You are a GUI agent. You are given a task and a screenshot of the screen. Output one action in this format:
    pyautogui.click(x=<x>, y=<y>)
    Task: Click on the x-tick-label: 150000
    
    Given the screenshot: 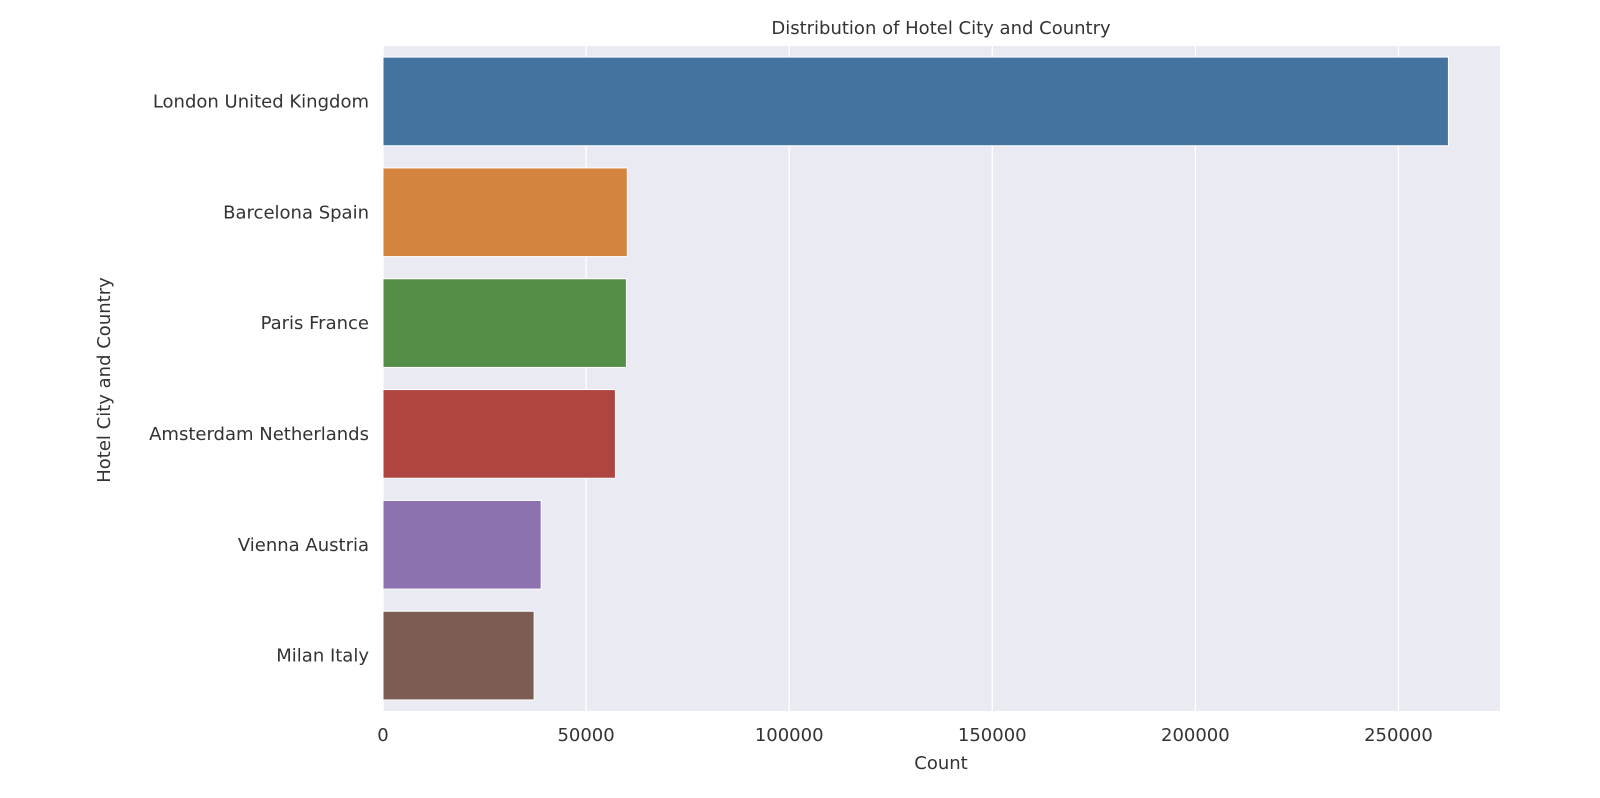 What is the action you would take?
    pyautogui.click(x=992, y=735)
    